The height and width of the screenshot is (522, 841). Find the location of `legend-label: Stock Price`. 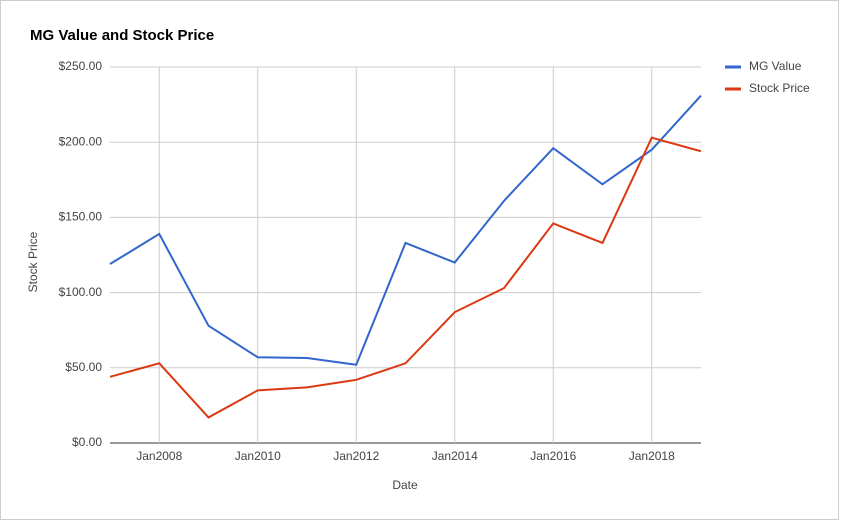

legend-label: Stock Price is located at coordinates (779, 88).